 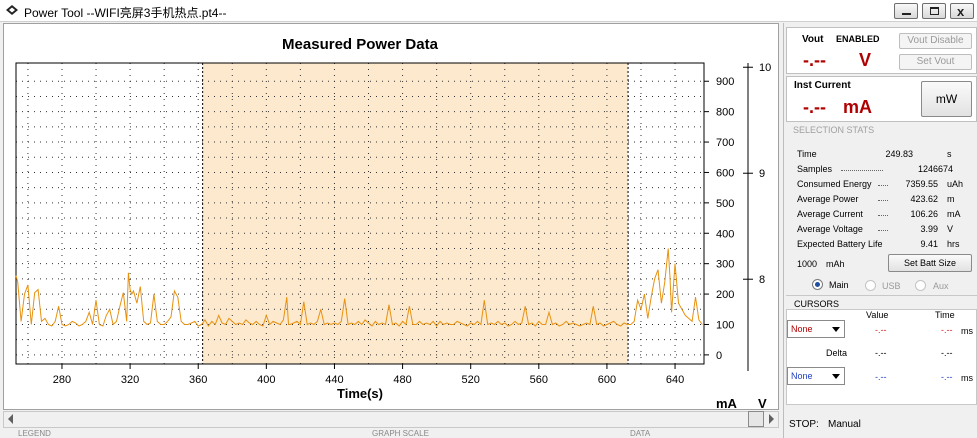 I want to click on stat-label-consumed-energy: Consumed Energy, so click(x=834, y=184).